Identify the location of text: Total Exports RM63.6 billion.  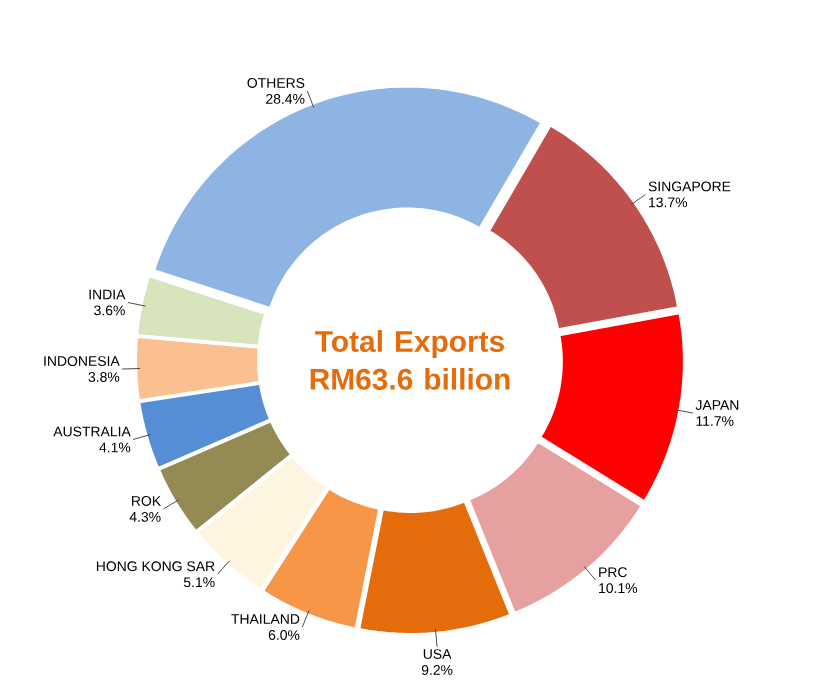
(410, 360).